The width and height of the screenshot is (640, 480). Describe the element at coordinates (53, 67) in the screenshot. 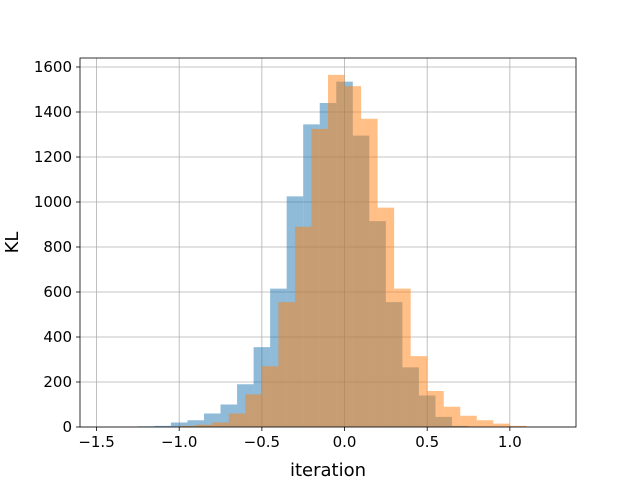

I see `y-tick-label: 1600` at that location.